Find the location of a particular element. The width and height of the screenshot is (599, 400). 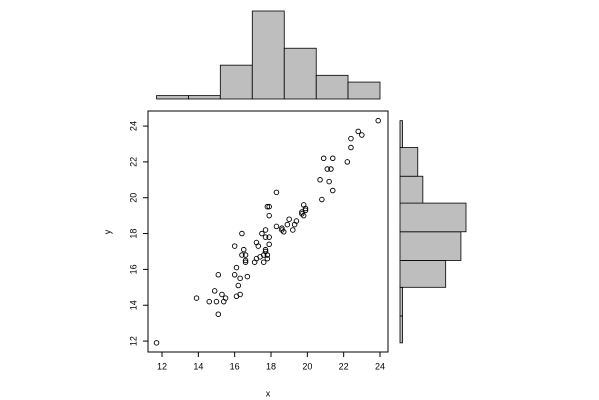

x-tick-label: 16 is located at coordinates (235, 366).